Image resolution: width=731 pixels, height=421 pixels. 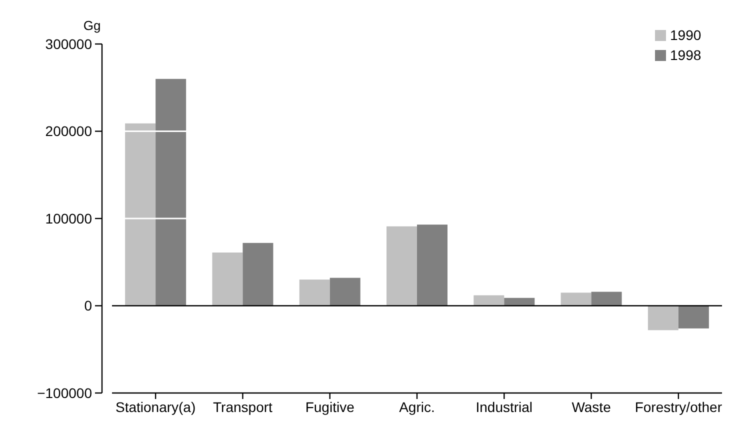 What do you see at coordinates (686, 35) in the screenshot?
I see `legend-label: 1990` at bounding box center [686, 35].